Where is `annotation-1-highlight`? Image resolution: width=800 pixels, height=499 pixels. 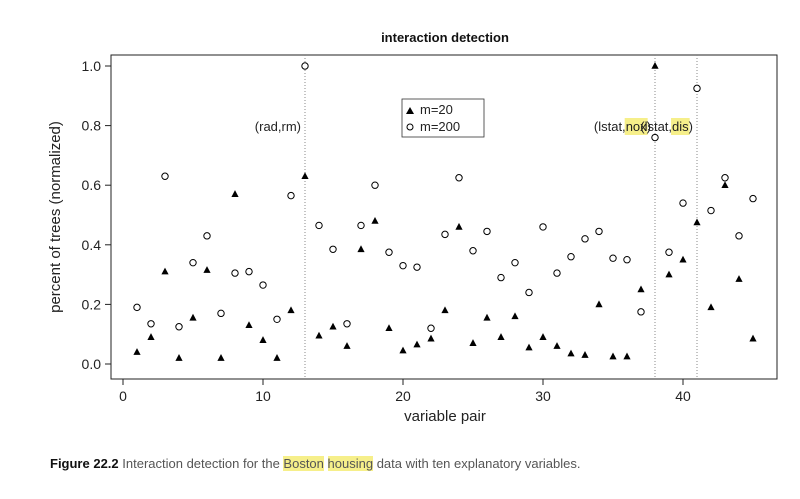
annotation-1-highlight is located at coordinates (636, 126).